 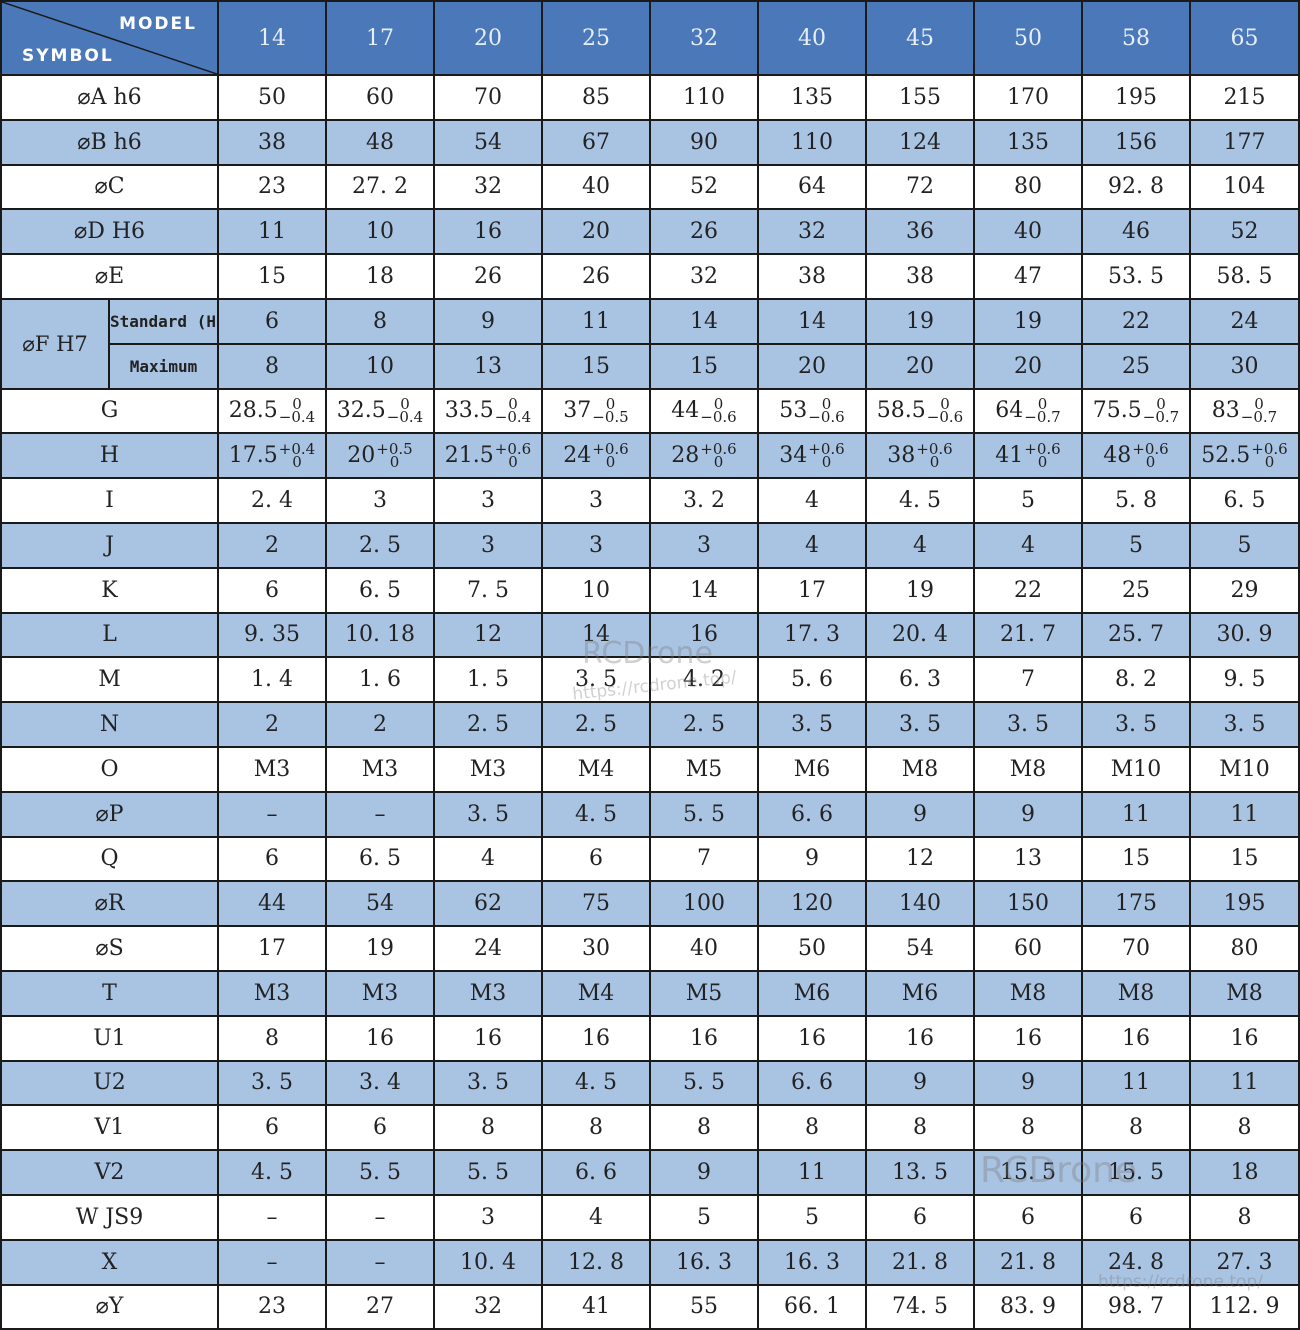 What do you see at coordinates (253, 410) in the screenshot?
I see `tolerance-base: 28.5` at bounding box center [253, 410].